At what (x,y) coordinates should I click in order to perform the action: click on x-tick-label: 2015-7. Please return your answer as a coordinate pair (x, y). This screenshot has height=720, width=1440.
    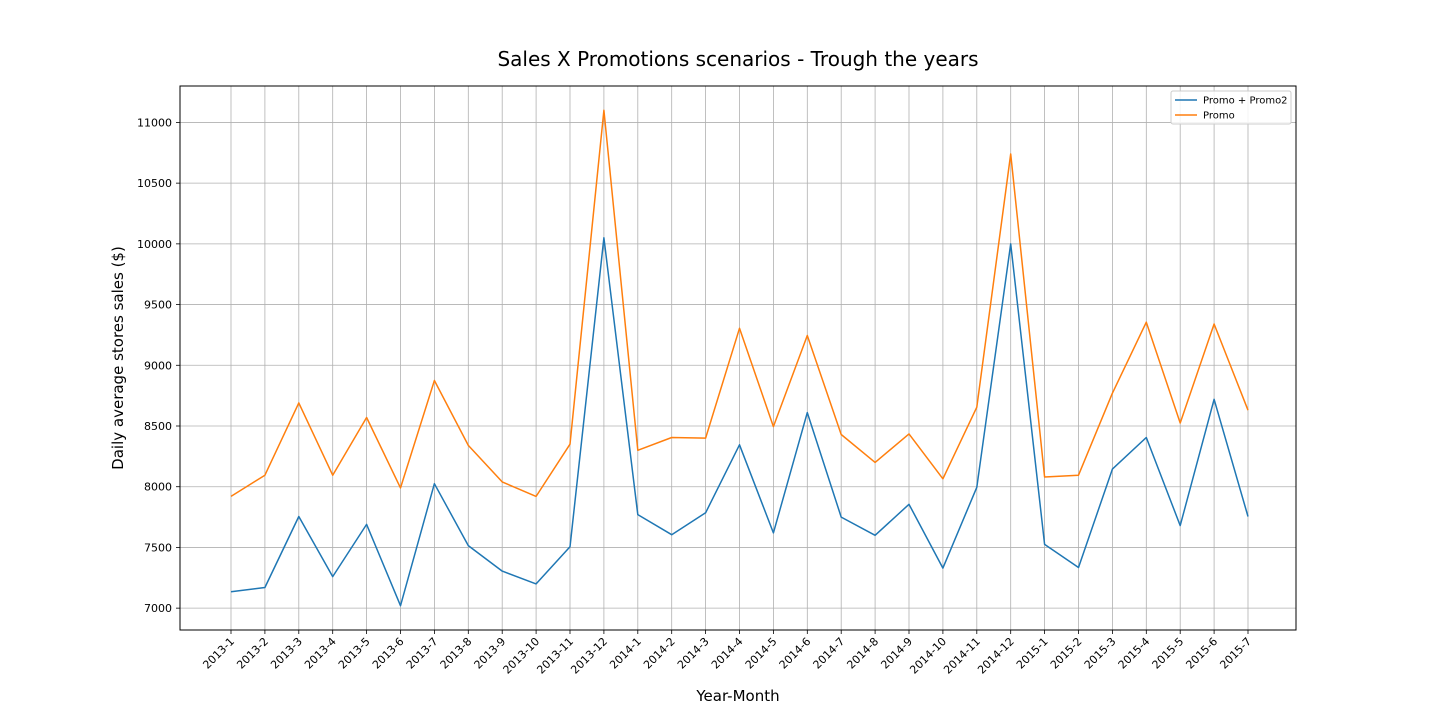
    Looking at the image, I should click on (1235, 653).